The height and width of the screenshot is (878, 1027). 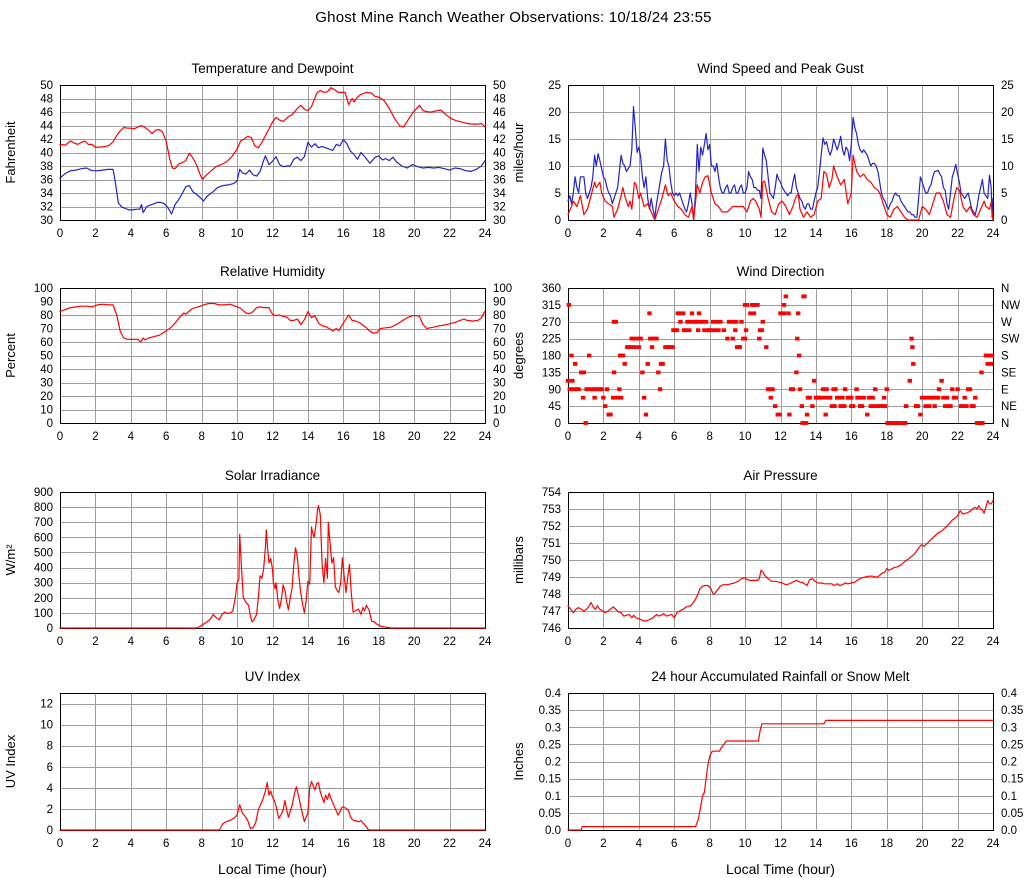 I want to click on y-axis-title: UV Index, so click(x=10, y=761).